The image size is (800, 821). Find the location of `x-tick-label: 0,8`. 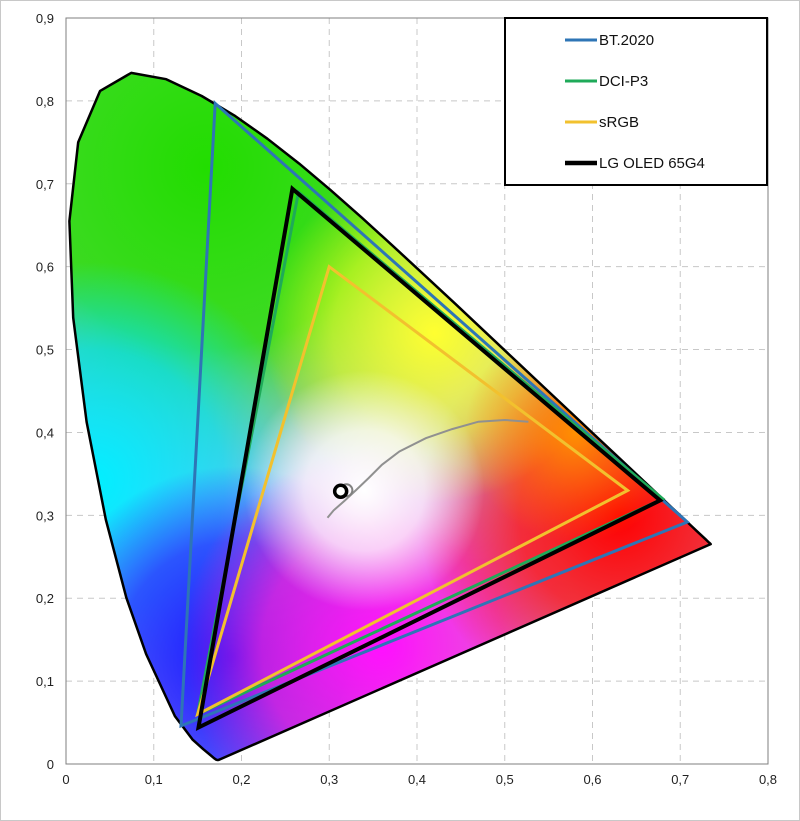

x-tick-label: 0,8 is located at coordinates (768, 779).